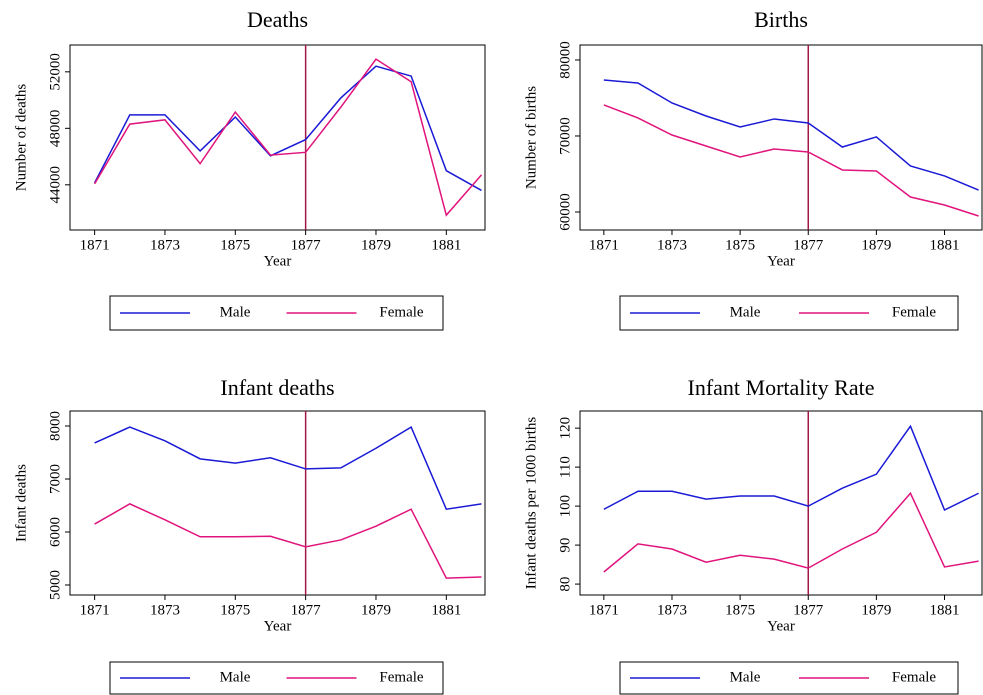  What do you see at coordinates (565, 584) in the screenshot?
I see `y-tick-label: 80` at bounding box center [565, 584].